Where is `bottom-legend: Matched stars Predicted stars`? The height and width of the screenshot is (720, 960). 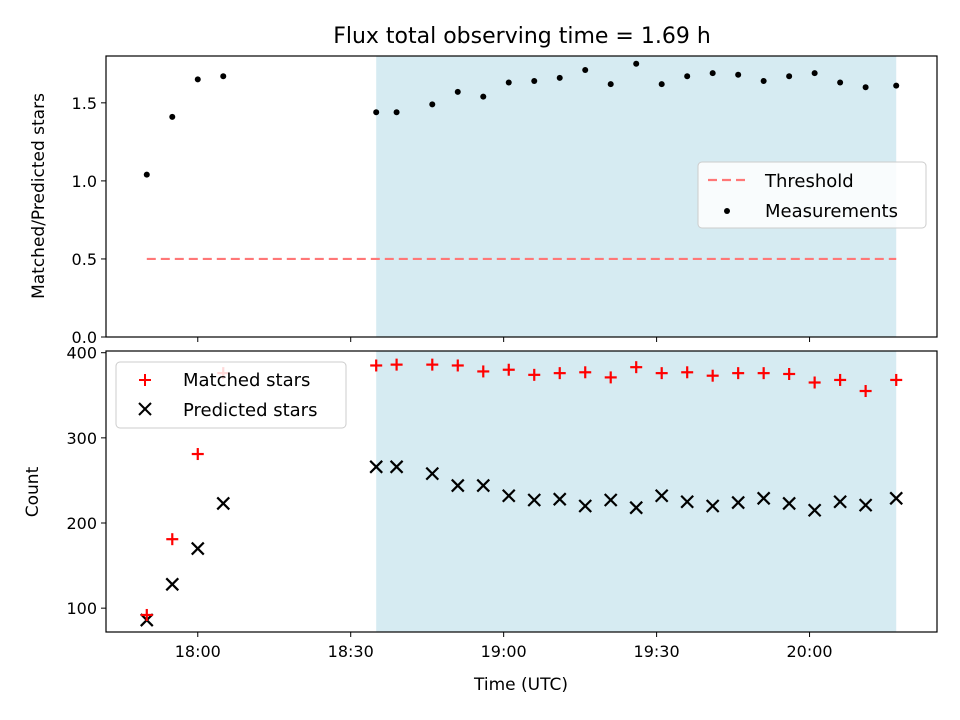
bottom-legend: Matched stars Predicted stars is located at coordinates (231, 395).